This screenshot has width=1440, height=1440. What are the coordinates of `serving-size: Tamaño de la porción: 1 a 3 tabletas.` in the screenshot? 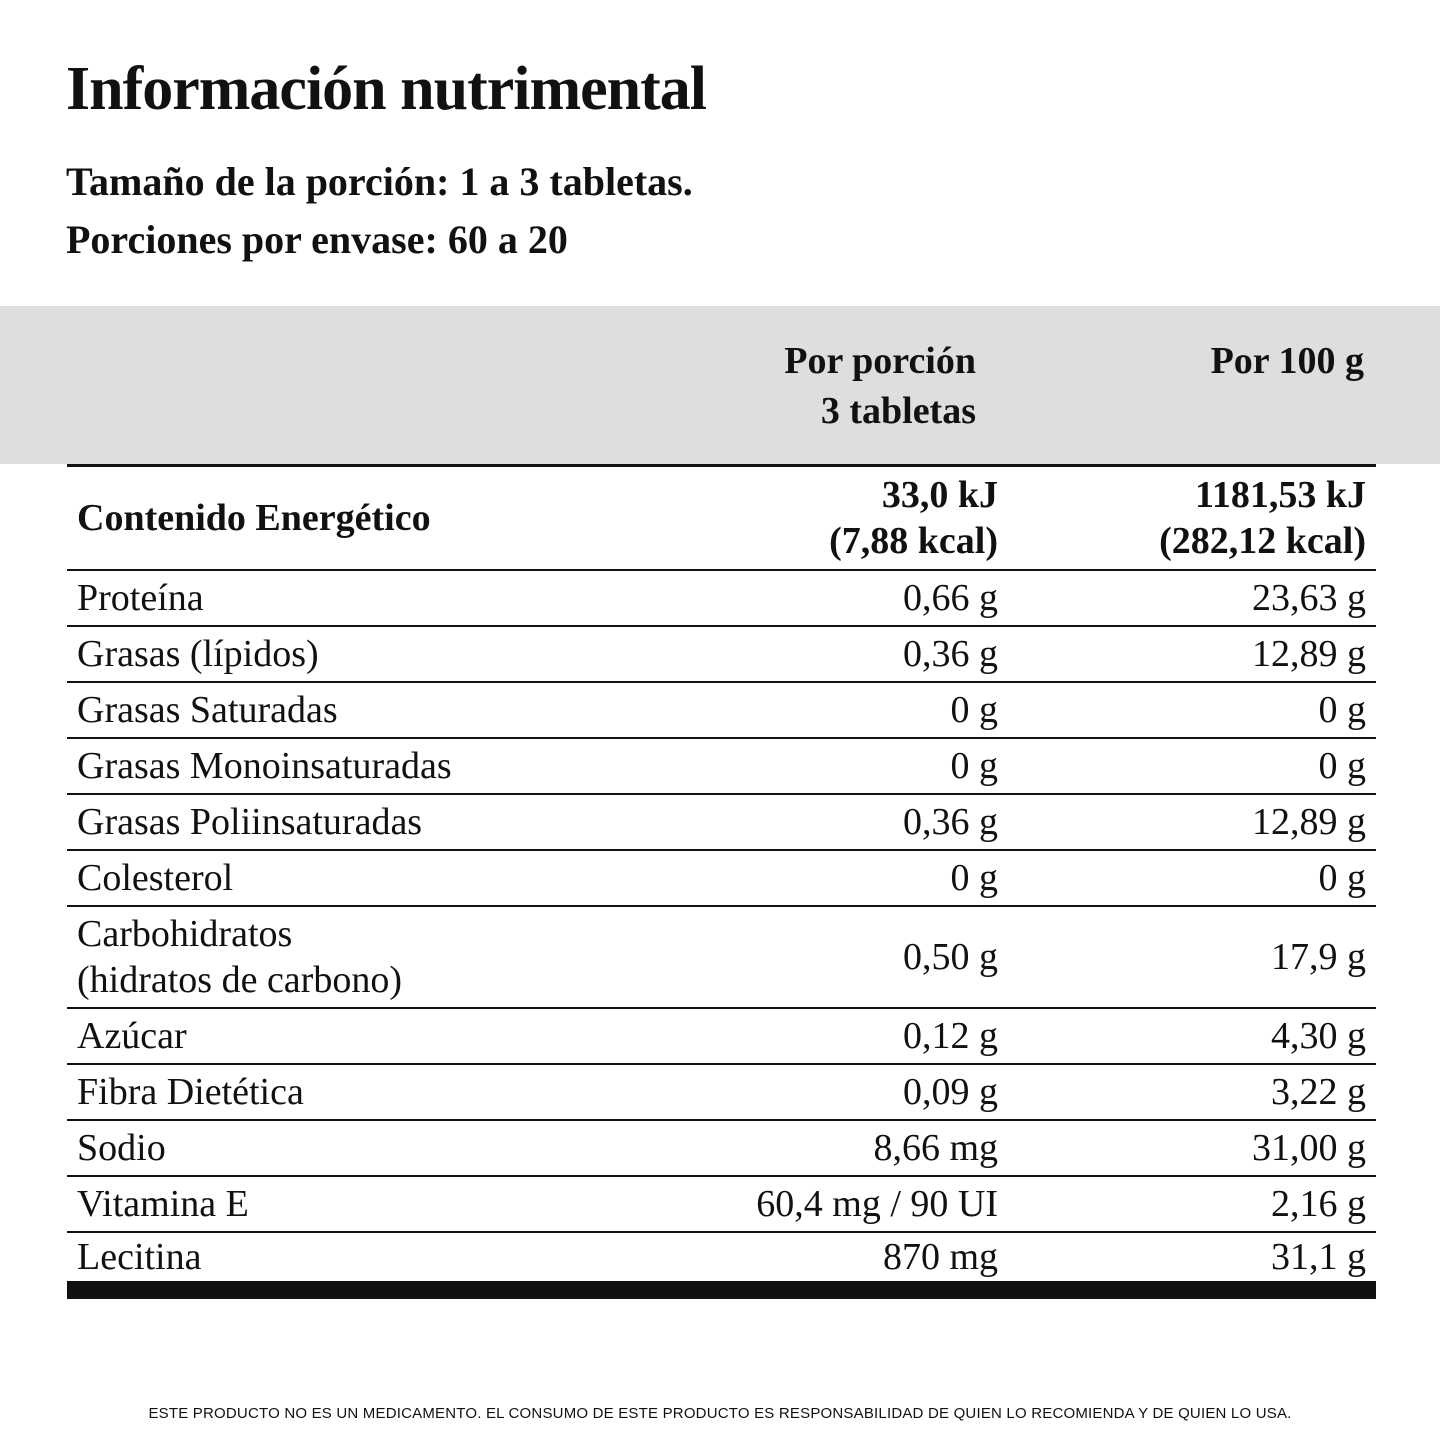 It's located at (379, 181).